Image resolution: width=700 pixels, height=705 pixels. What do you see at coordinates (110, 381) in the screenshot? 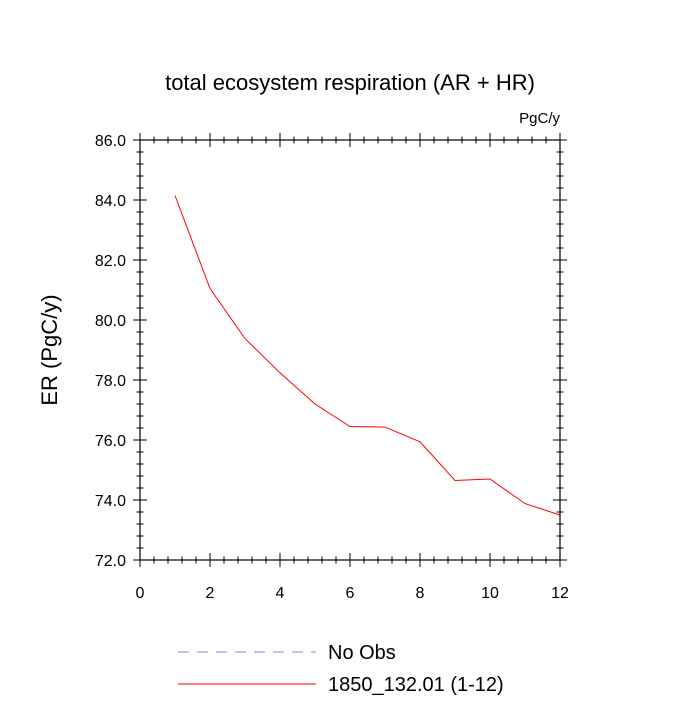
I see `y-tick-label: 78.0` at bounding box center [110, 381].